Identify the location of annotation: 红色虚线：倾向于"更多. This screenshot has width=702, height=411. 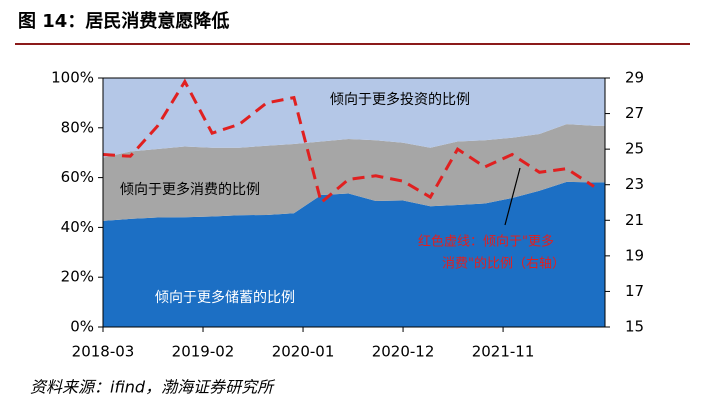
(486, 242).